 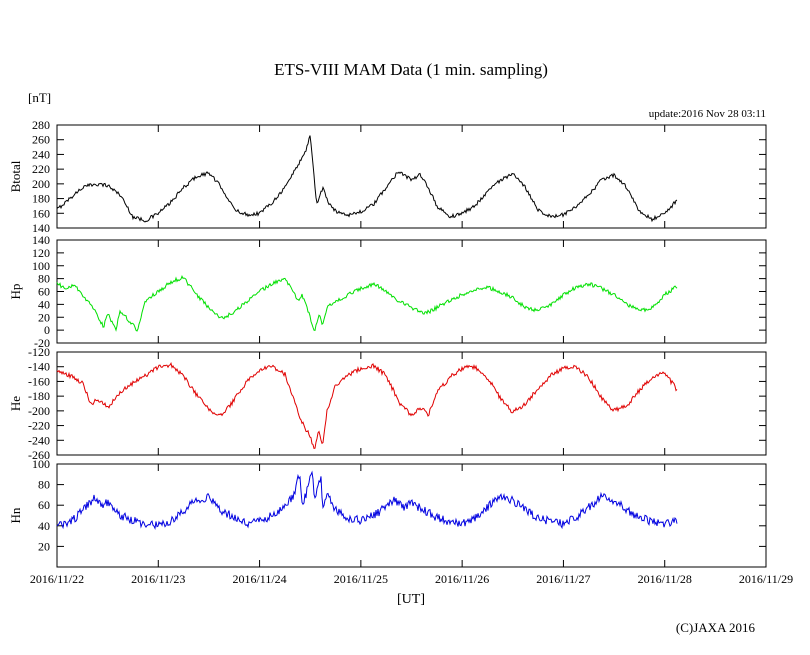 What do you see at coordinates (42, 343) in the screenshot?
I see `y-tick-label: -20` at bounding box center [42, 343].